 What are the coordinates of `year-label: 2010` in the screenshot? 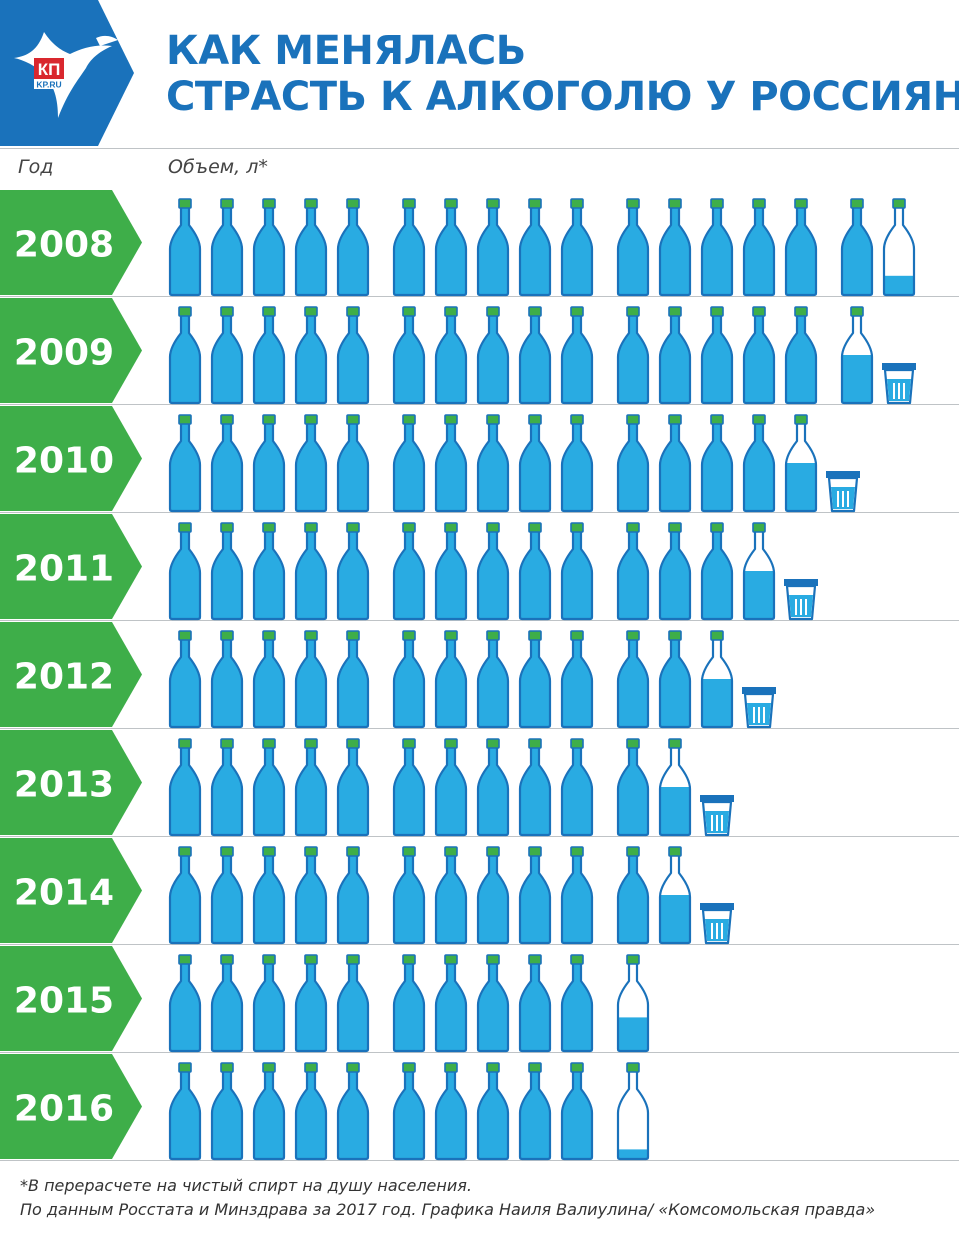 It's located at (64, 461).